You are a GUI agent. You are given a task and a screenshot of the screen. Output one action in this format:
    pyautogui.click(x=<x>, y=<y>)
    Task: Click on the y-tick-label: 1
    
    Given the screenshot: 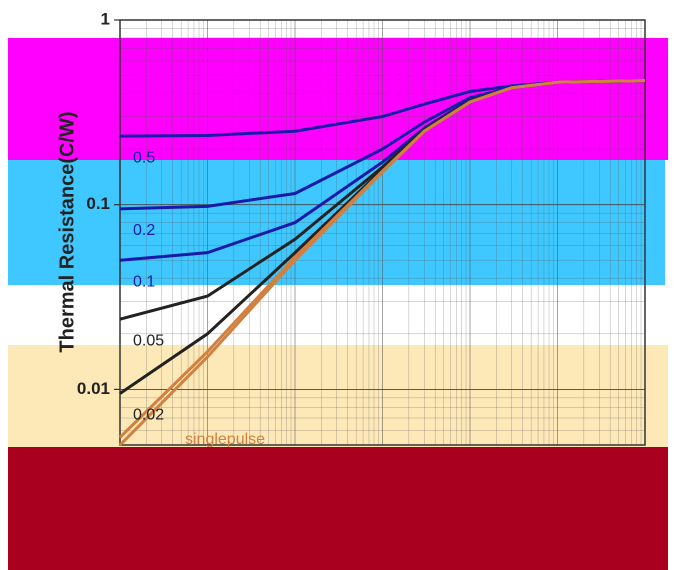 What is the action you would take?
    pyautogui.click(x=105, y=18)
    